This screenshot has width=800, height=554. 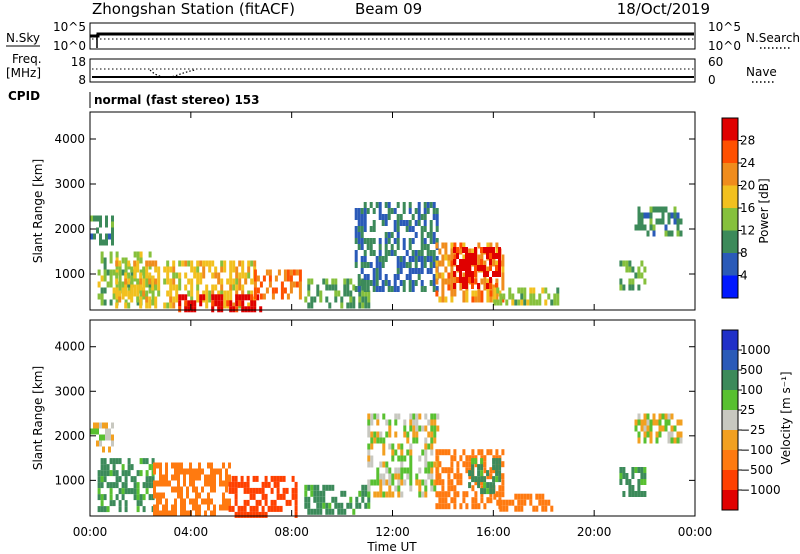 What do you see at coordinates (747, 208) in the screenshot?
I see `colorbar-tick-label: 16` at bounding box center [747, 208].